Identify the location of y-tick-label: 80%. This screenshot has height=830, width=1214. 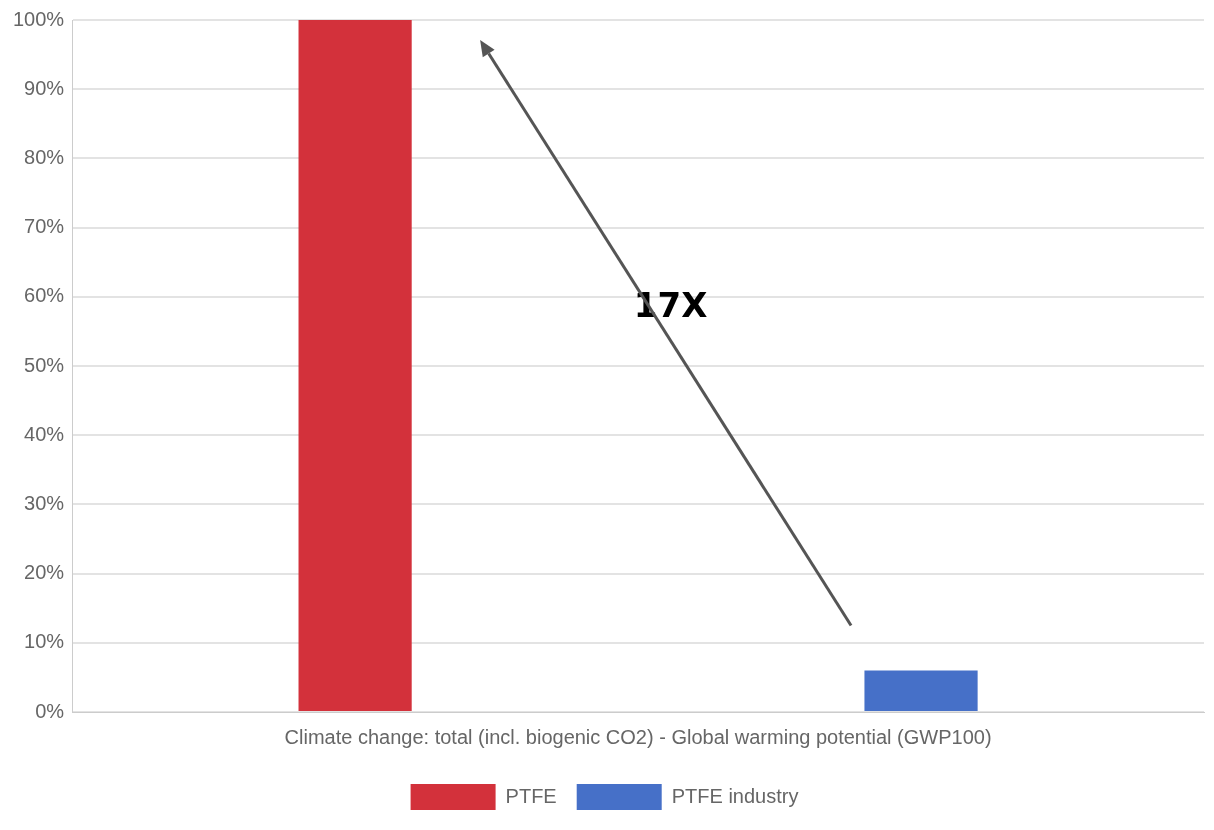
(44, 156).